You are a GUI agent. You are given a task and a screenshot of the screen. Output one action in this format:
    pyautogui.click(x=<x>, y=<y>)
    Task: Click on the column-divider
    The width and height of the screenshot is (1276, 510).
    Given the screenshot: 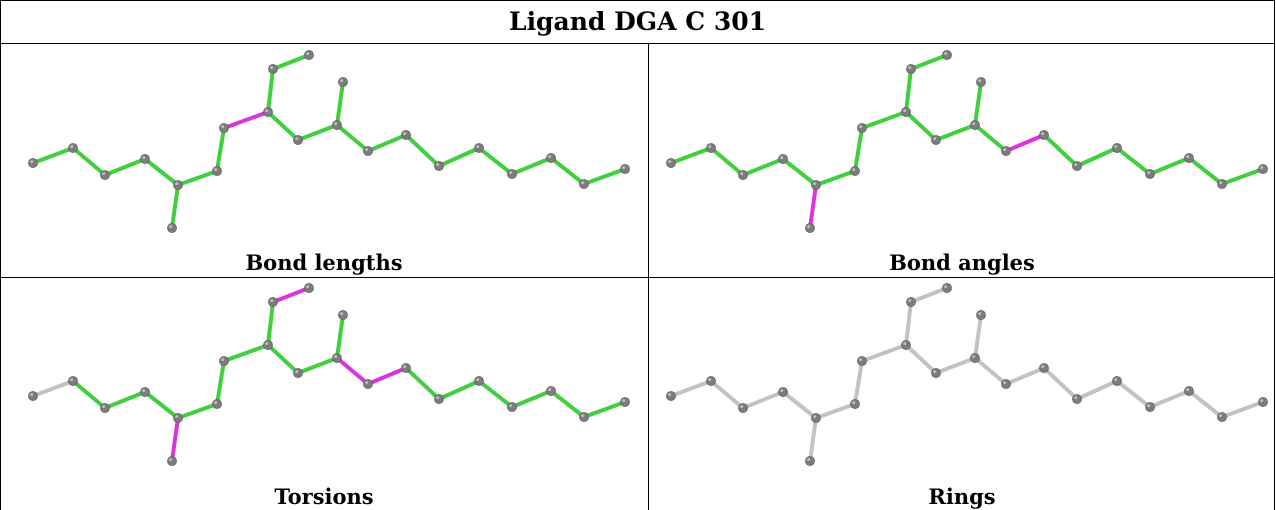 What is the action you would take?
    pyautogui.click(x=648, y=277)
    